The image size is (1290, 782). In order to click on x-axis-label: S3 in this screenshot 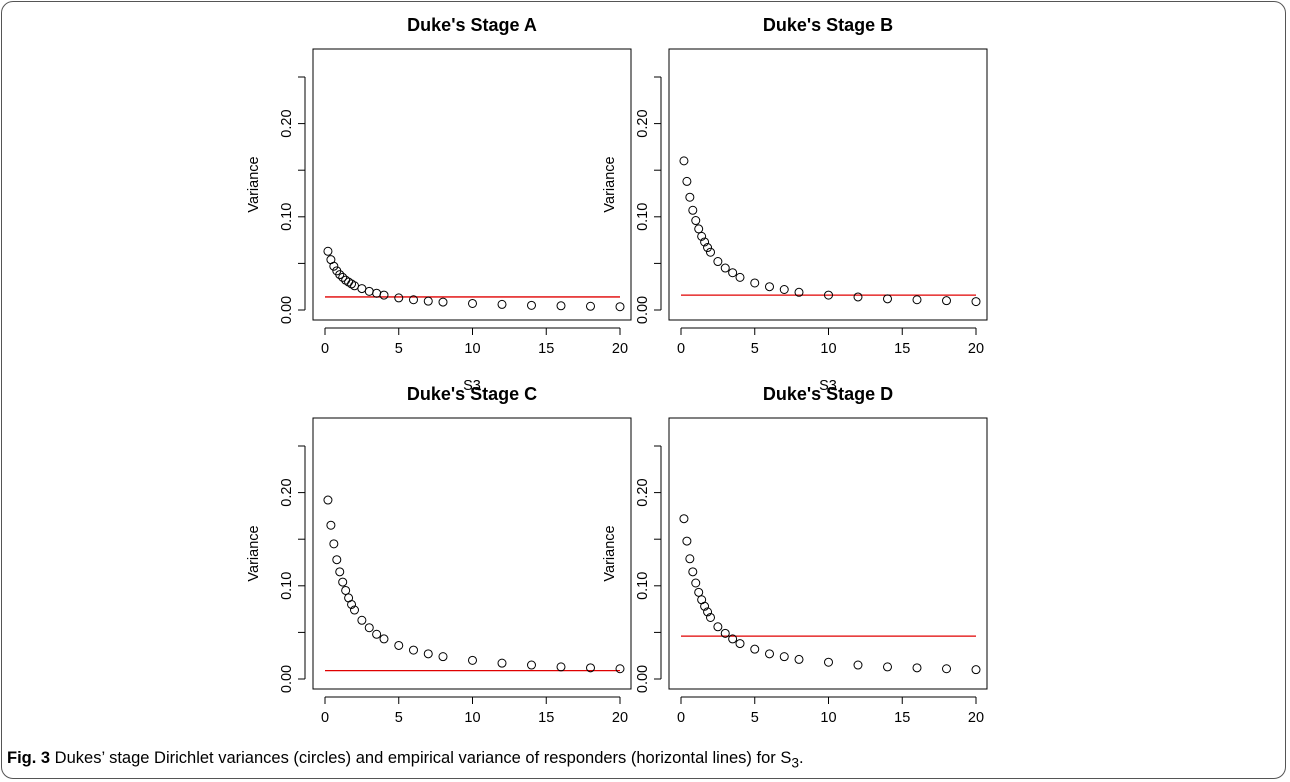, I will do `click(472, 386)`.